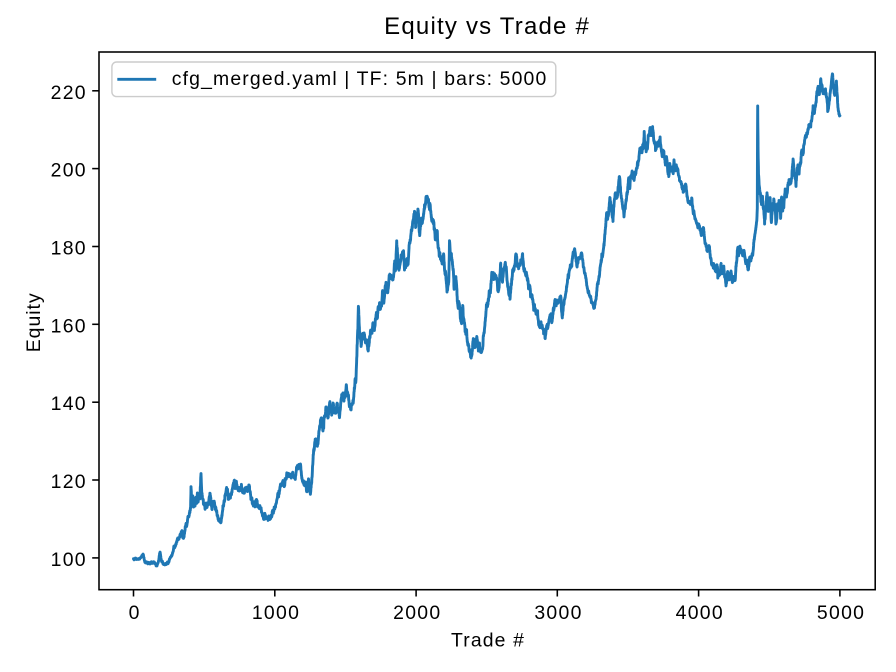 The width and height of the screenshot is (896, 672). What do you see at coordinates (34, 322) in the screenshot?
I see `svg-text: Equity` at bounding box center [34, 322].